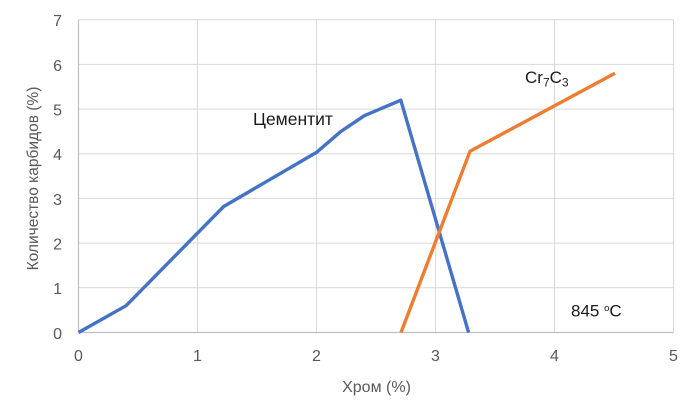 This screenshot has height=414, width=700. Describe the element at coordinates (293, 119) in the screenshot. I see `svg-text: Цементит` at that location.